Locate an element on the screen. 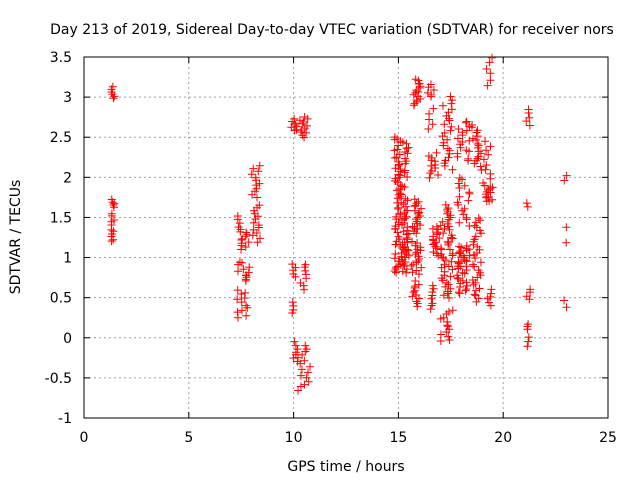 This screenshot has height=480, width=640. x-tick-label: 0 is located at coordinates (84, 438).